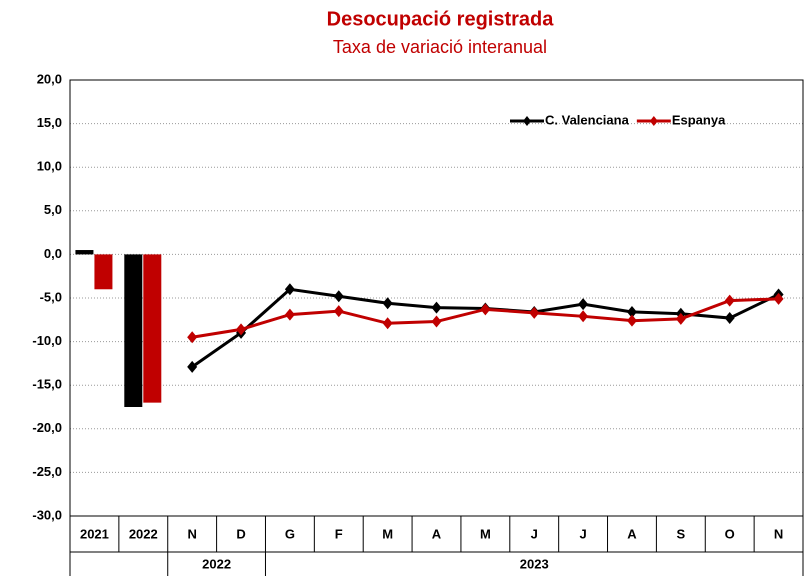  What do you see at coordinates (51, 296) in the screenshot?
I see `y-tick-label: -5,0` at bounding box center [51, 296].